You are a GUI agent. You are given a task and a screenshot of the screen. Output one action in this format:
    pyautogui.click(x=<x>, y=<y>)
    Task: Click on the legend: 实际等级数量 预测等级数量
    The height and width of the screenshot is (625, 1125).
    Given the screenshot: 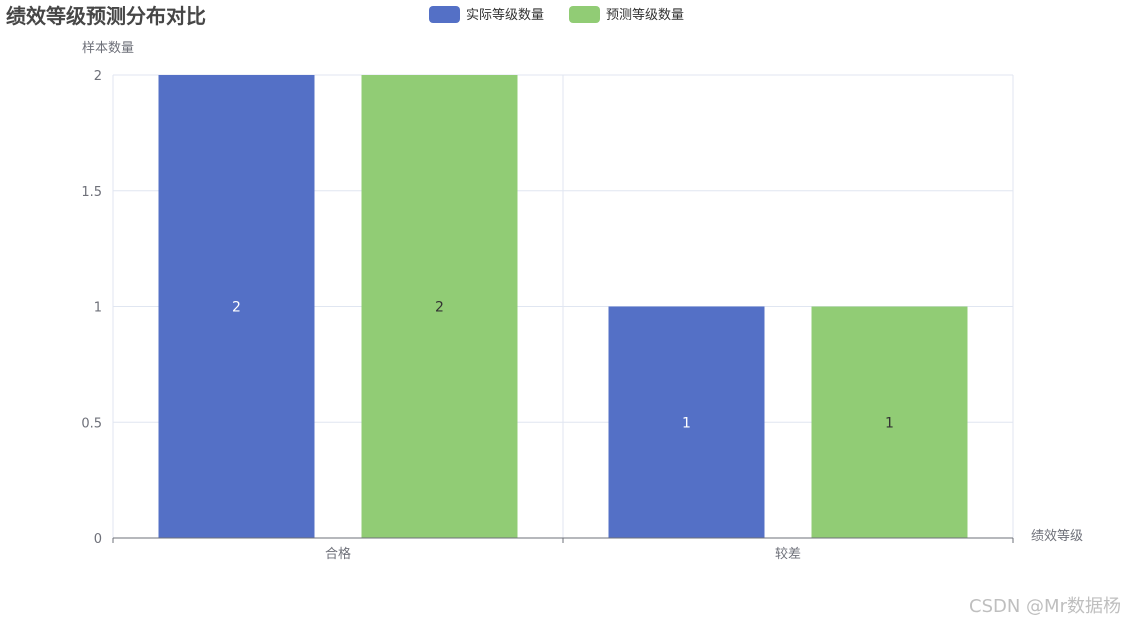 What is the action you would take?
    pyautogui.click(x=556, y=14)
    